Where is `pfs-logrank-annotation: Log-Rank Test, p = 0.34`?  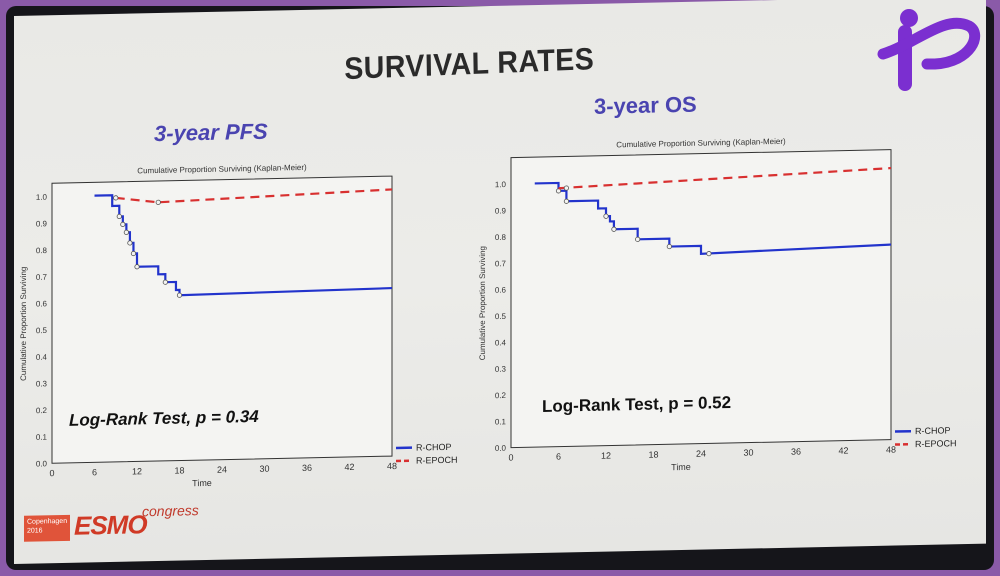 pfs-logrank-annotation: Log-Rank Test, p = 0.34 is located at coordinates (164, 418).